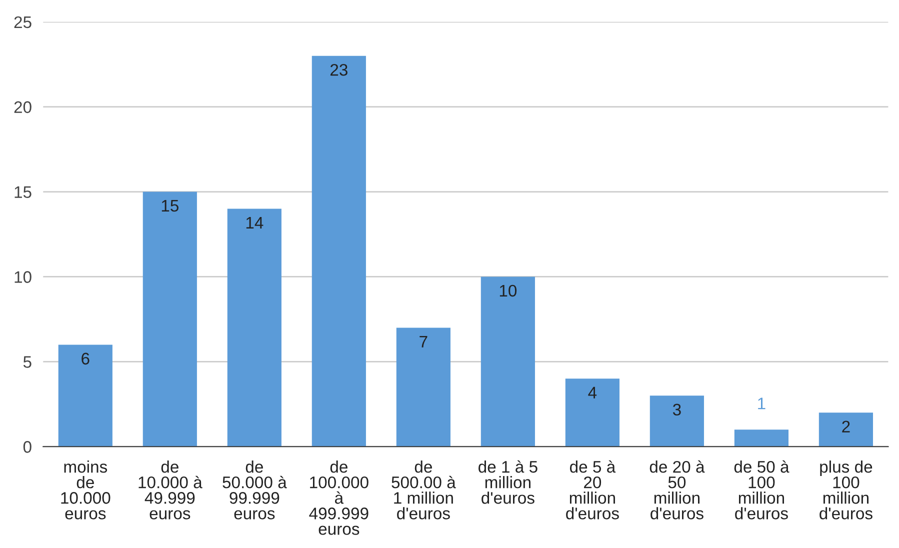 This screenshot has width=899, height=548. I want to click on y-tick-label: 5, so click(27, 362).